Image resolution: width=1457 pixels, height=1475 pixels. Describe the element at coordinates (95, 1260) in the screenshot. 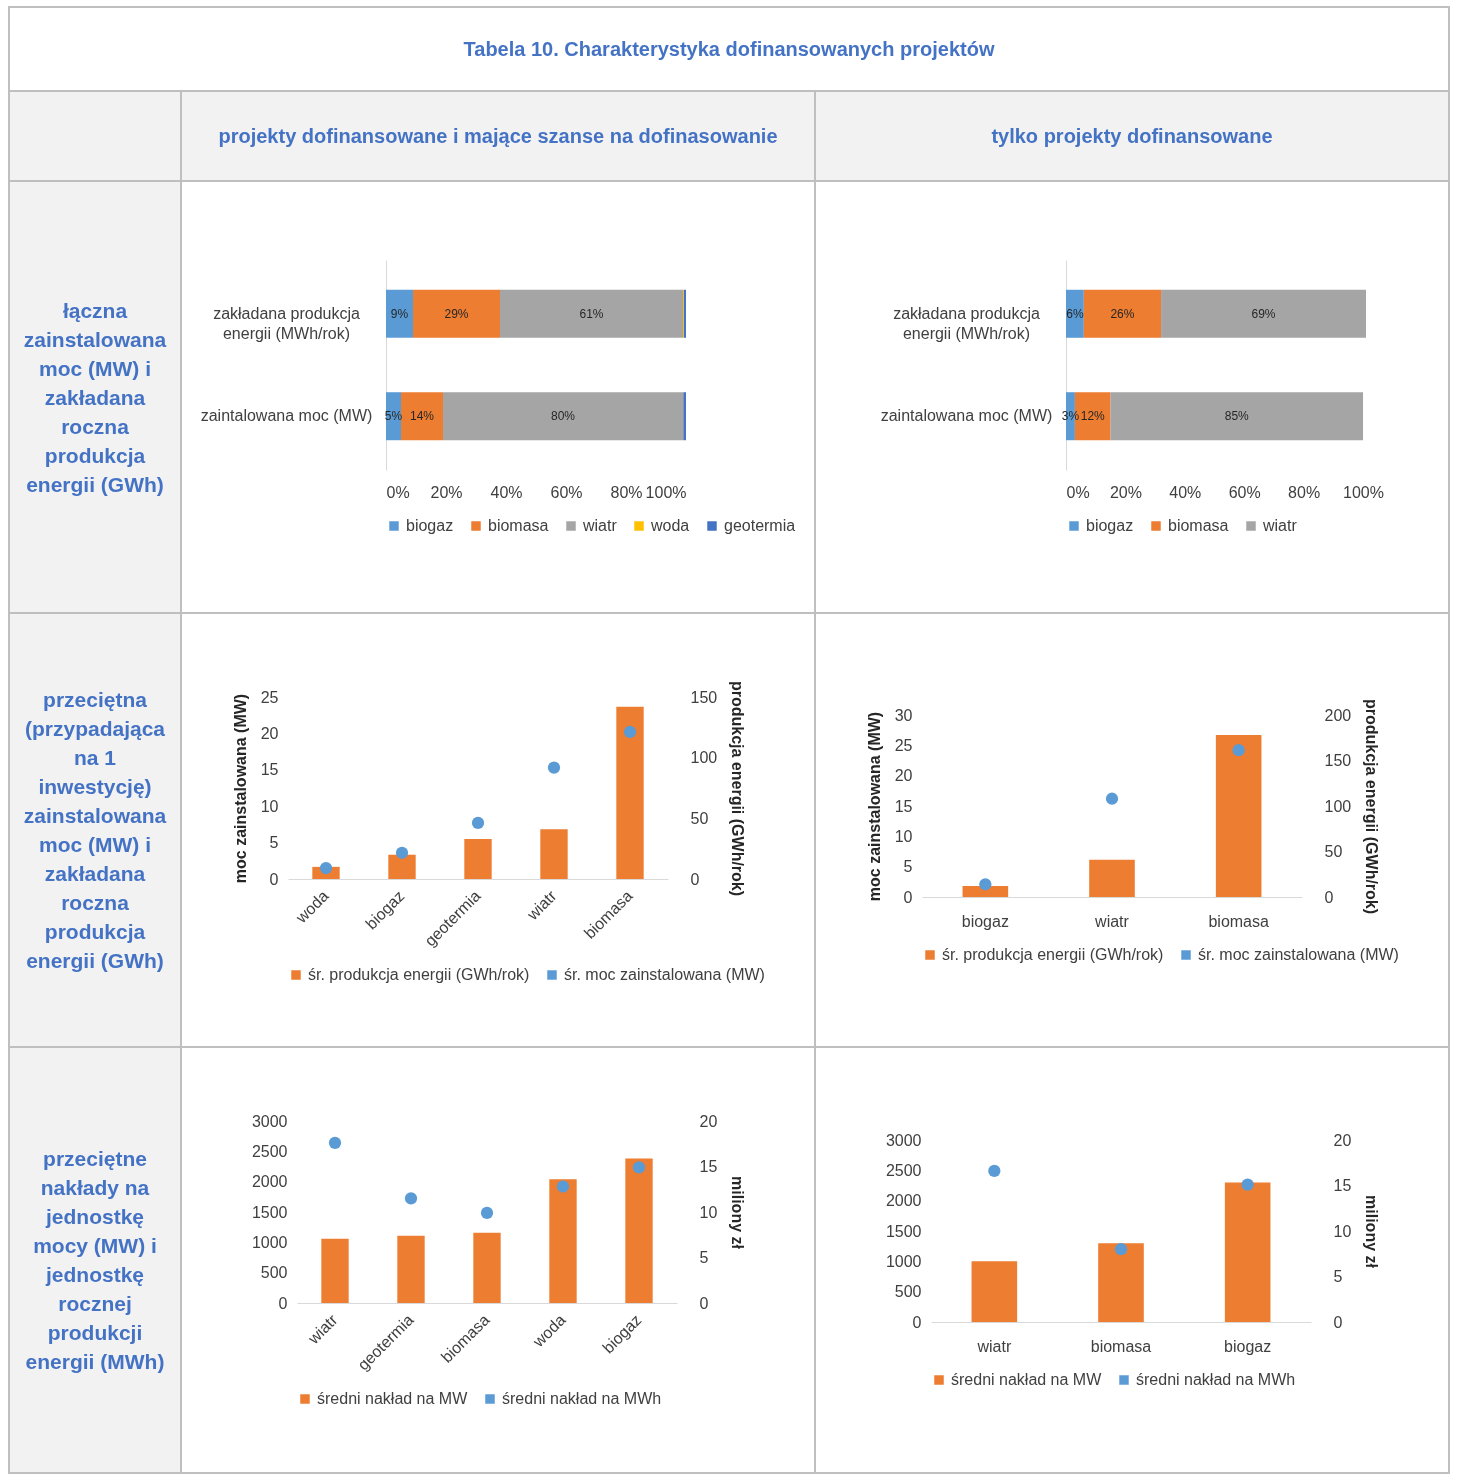

I see `text: przeciętne nakłady na jednostkę mocy (MW) i jednostkę rocznej produkcji energii (MWh)` at that location.